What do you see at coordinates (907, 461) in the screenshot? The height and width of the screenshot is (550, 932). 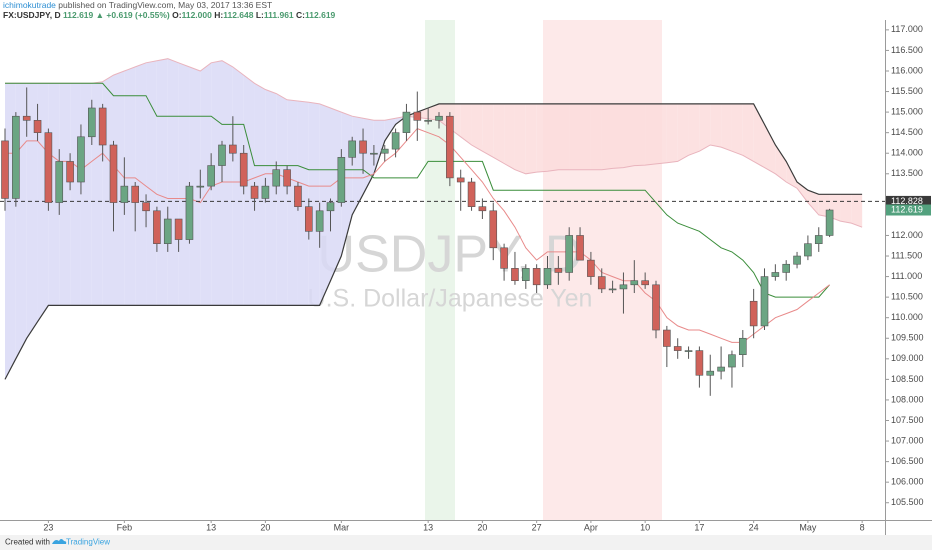 I see `y-tick-label: 106.500` at bounding box center [907, 461].